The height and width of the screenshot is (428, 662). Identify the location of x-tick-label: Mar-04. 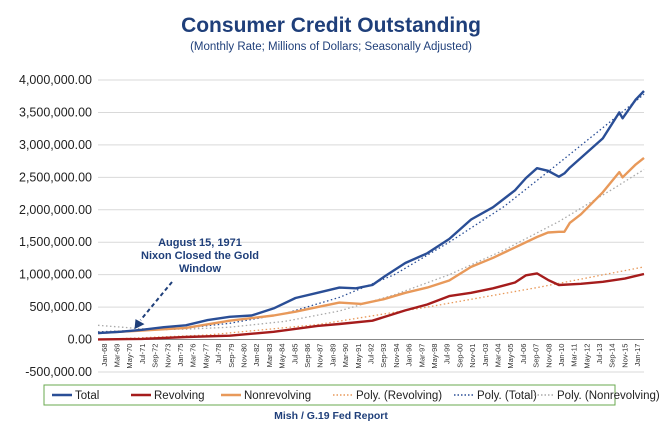
(497, 356).